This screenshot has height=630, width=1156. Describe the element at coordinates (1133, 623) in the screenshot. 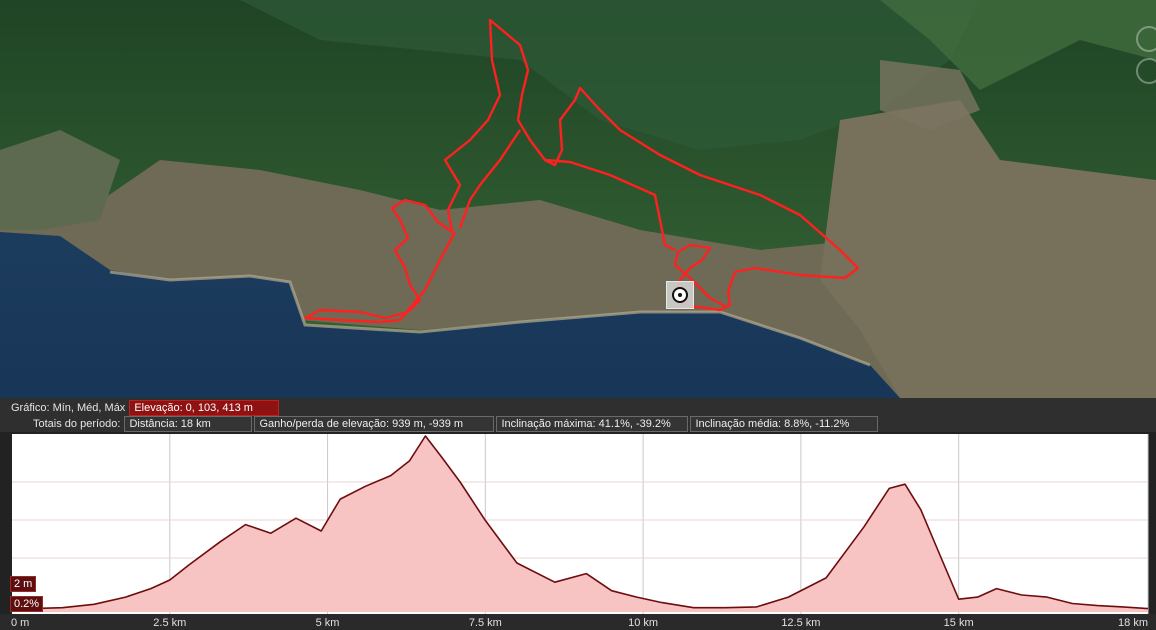

I see `x-tick-label: 18 km` at that location.